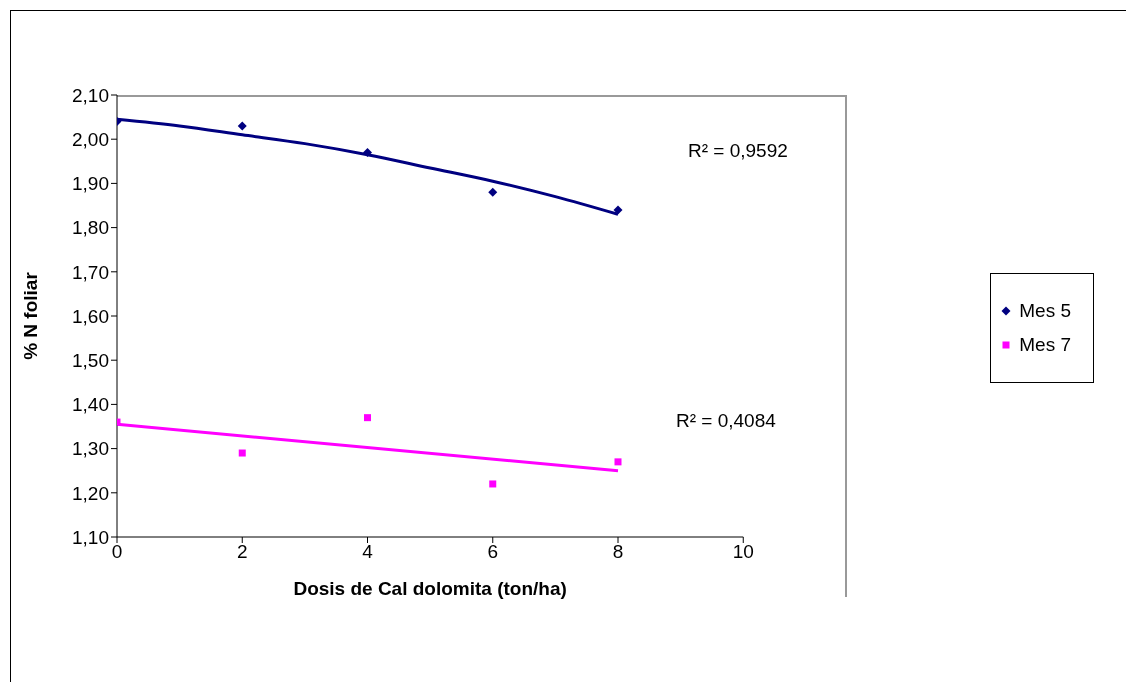  What do you see at coordinates (90, 360) in the screenshot?
I see `y-tick-label: 1,50` at bounding box center [90, 360].